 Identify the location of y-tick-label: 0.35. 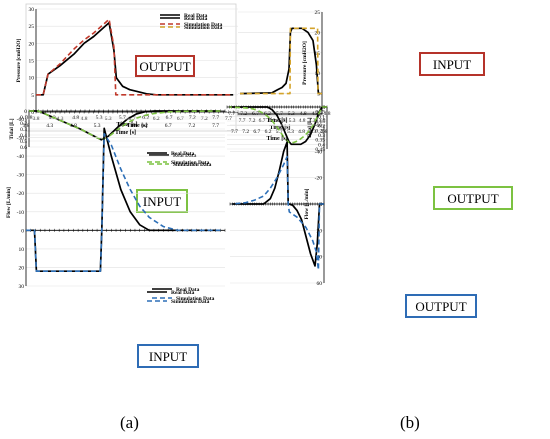
(320, 141).